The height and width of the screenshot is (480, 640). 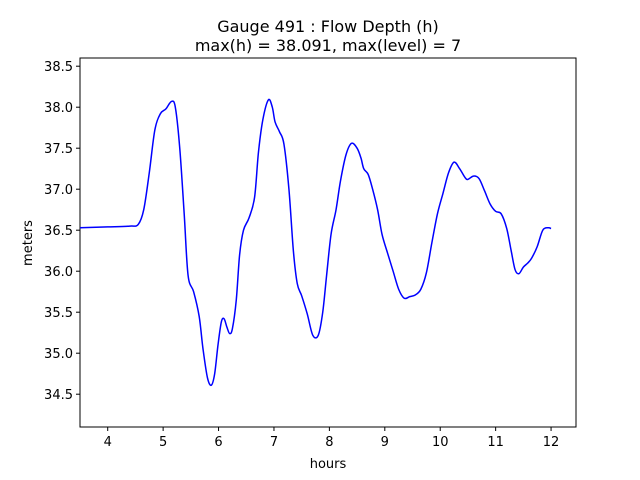 I want to click on chart-title-line-1: Gauge 491 : Flow Depth (h), so click(x=328, y=26).